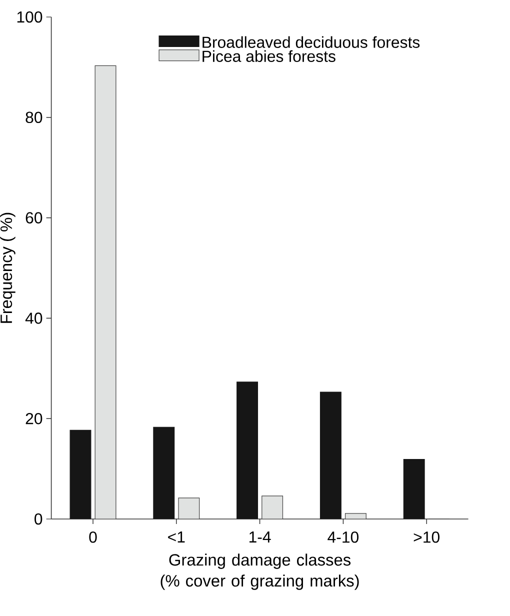 The height and width of the screenshot is (616, 510). Describe the element at coordinates (34, 218) in the screenshot. I see `y-tick-label: 60` at that location.